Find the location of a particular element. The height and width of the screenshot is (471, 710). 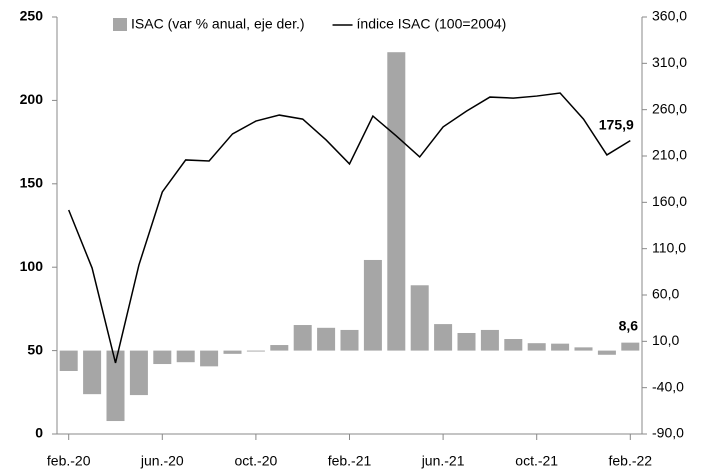

y-tick-label: 250 is located at coordinates (32, 16).